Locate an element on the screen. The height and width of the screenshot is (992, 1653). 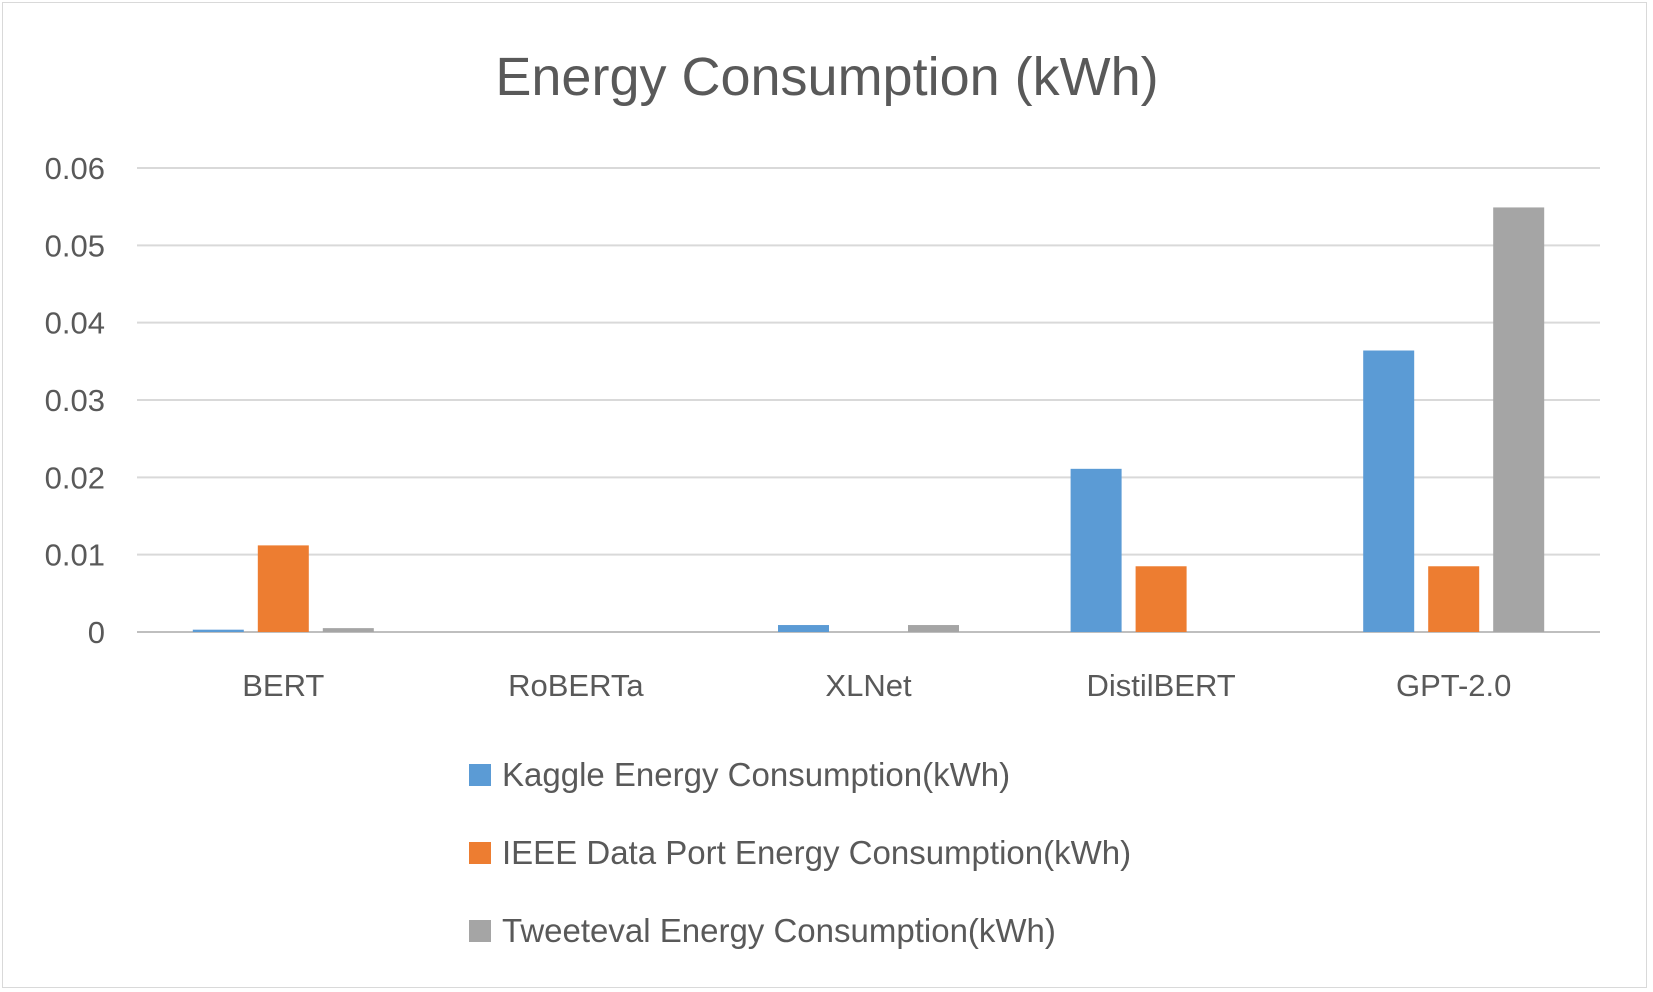
legend-label: IEEE Data Port Energy Consumption(kWh) is located at coordinates (816, 852).